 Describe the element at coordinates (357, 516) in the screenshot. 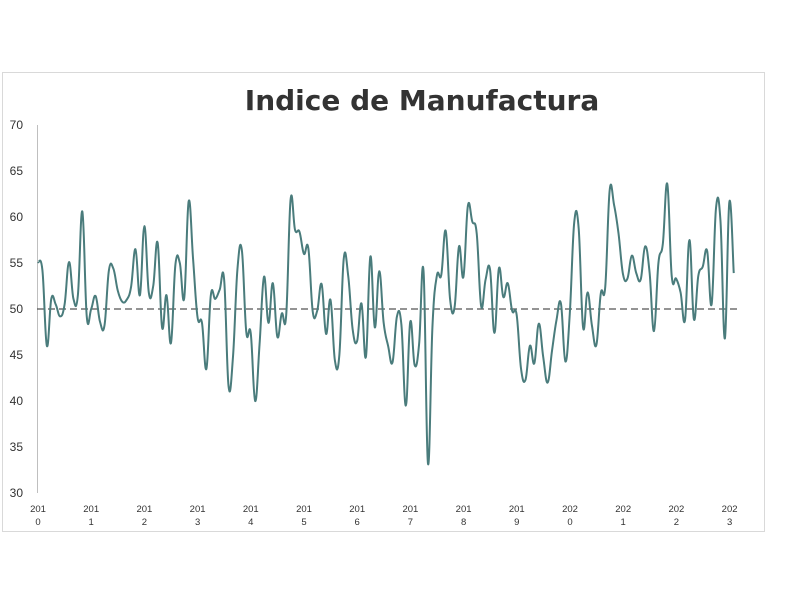

I see `x-tick-label: 201 6` at that location.